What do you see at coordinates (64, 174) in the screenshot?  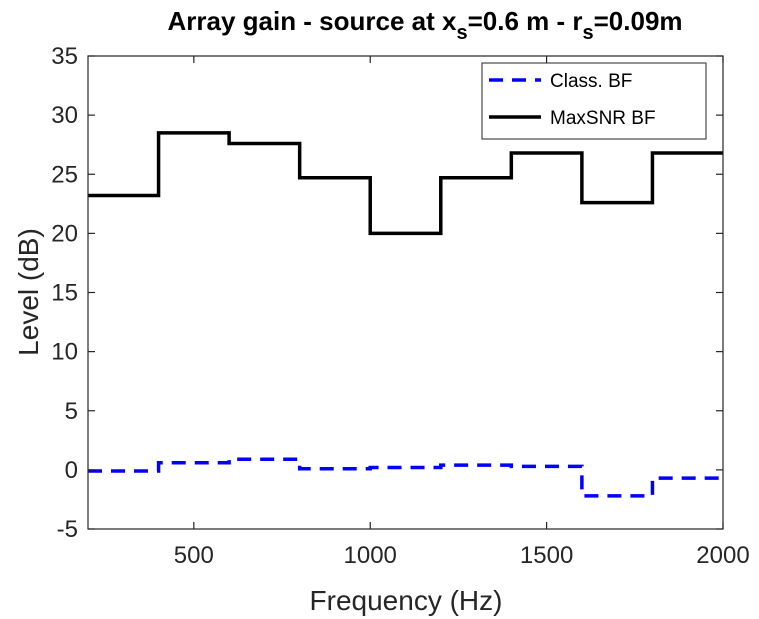 I see `y-tick-label: 25` at bounding box center [64, 174].